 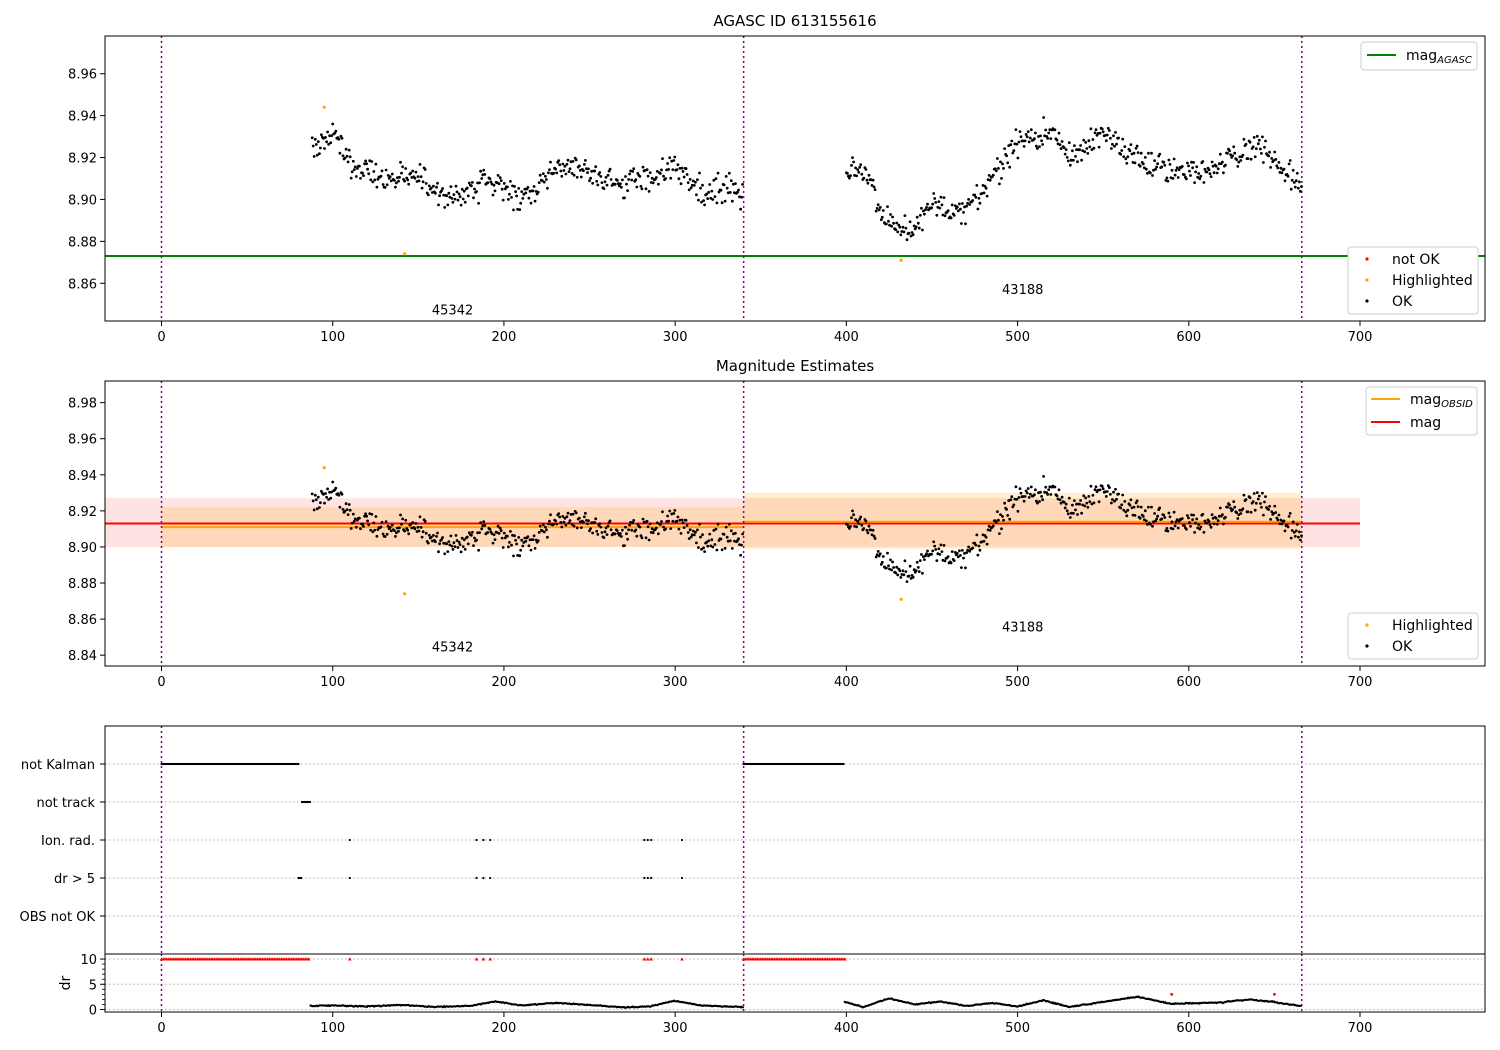 I want to click on panel-2-obsid-label: 43188, so click(x=1022, y=628).